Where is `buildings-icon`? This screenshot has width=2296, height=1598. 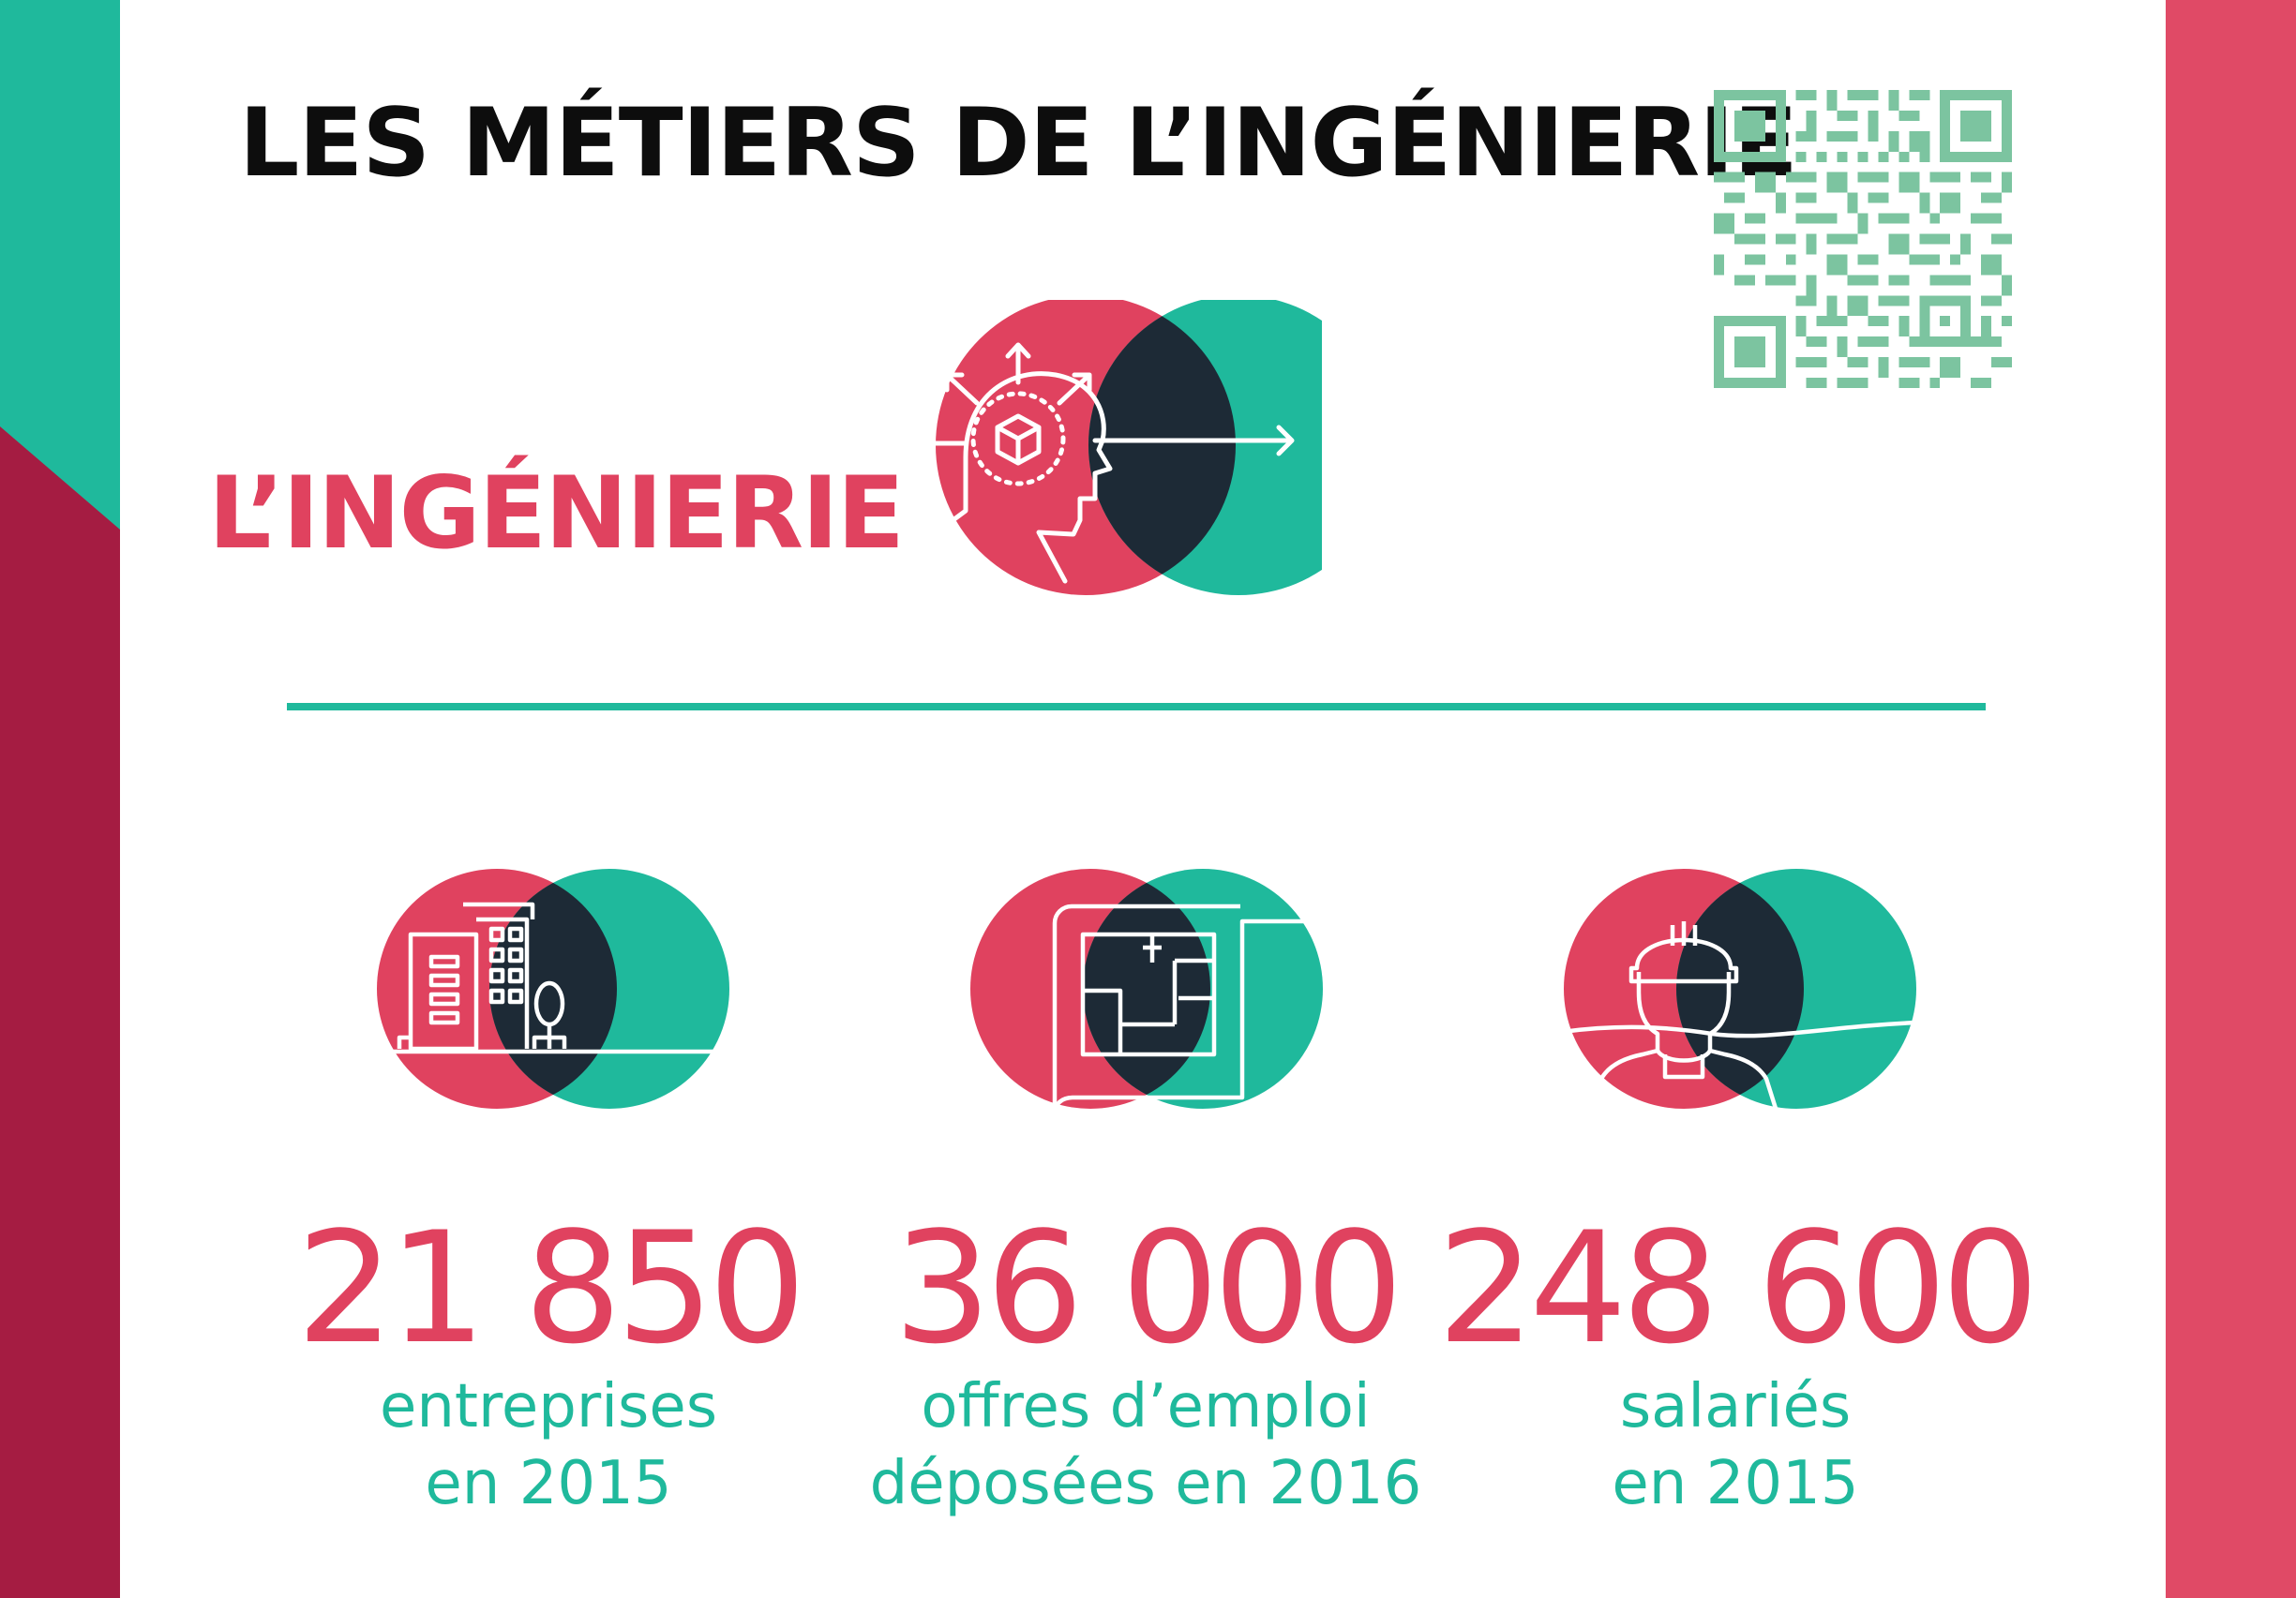 buildings-icon is located at coordinates (553, 989).